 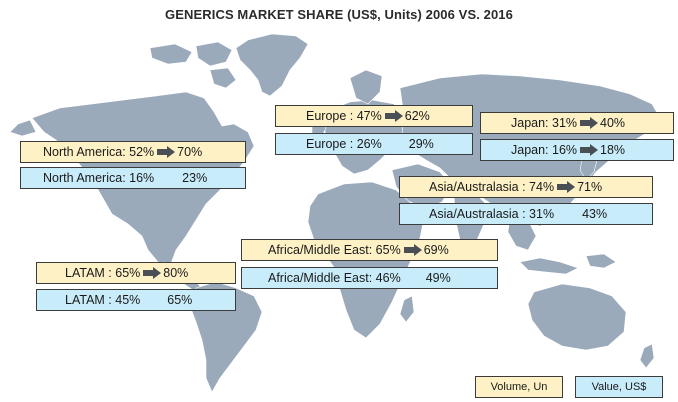 I want to click on north-america-value-box: North America: 16% 23%, so click(x=133, y=178).